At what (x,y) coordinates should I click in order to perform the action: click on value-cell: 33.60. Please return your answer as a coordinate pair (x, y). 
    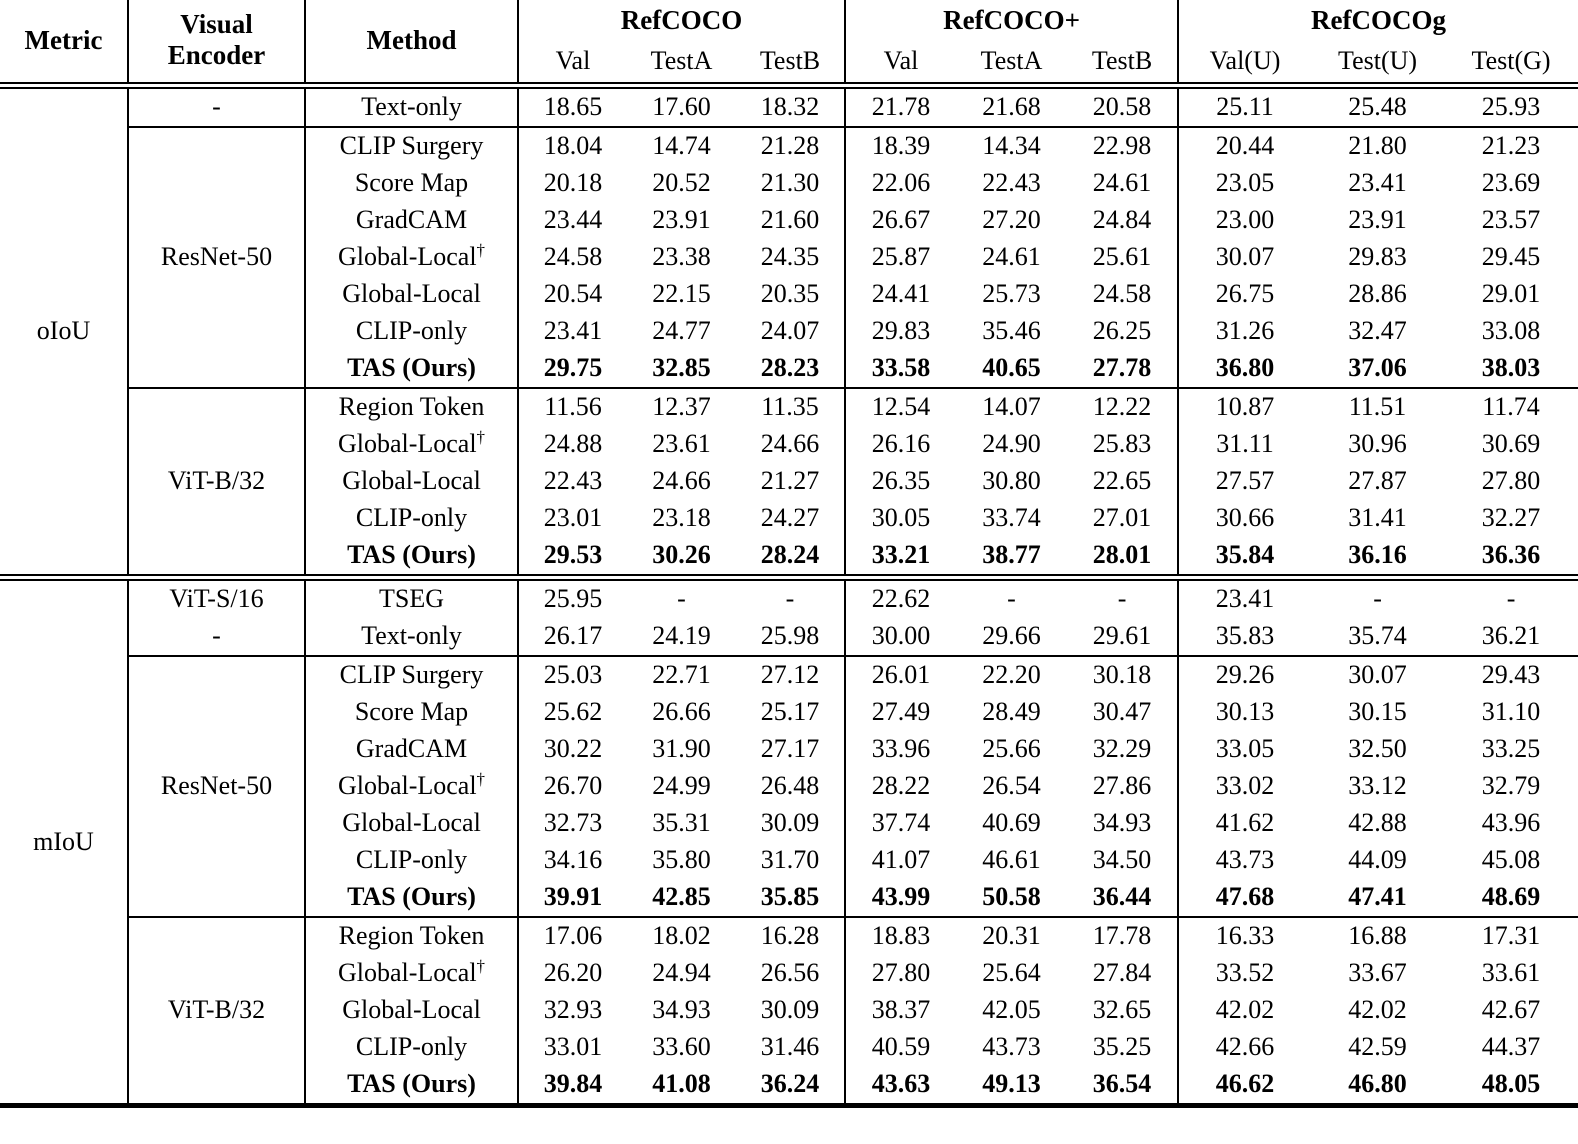
    Looking at the image, I should click on (681, 1047).